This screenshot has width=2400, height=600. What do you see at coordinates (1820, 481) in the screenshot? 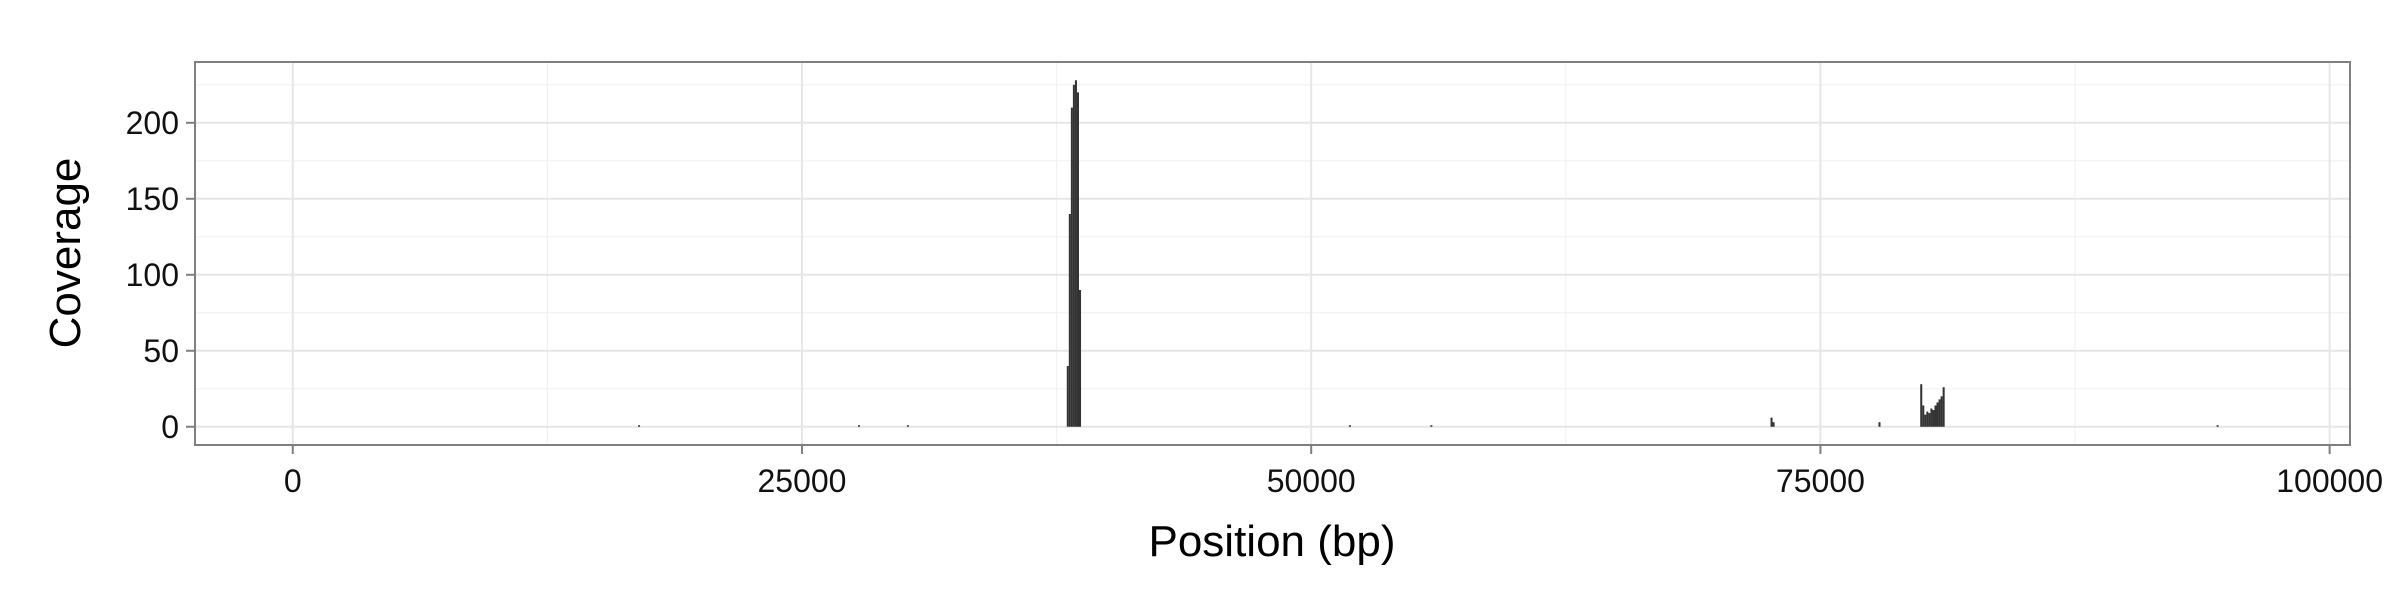
I see `x-tick-label: 75000` at bounding box center [1820, 481].